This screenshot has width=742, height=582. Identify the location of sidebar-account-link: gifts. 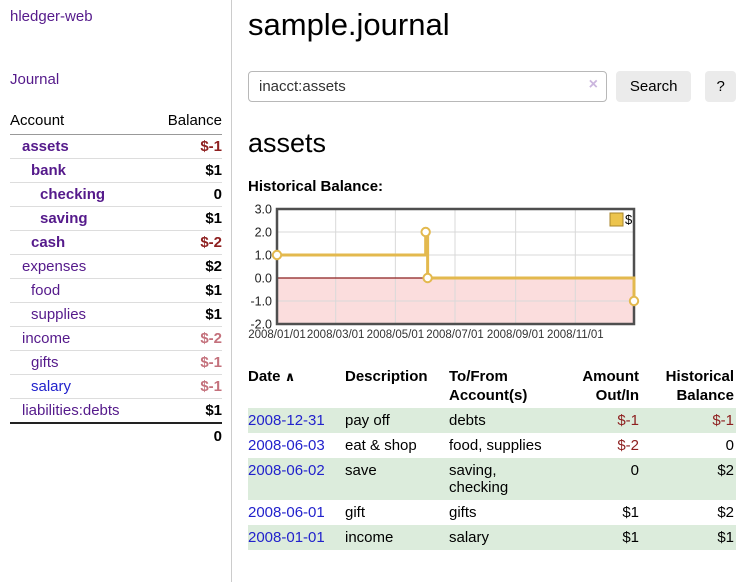
(45, 362).